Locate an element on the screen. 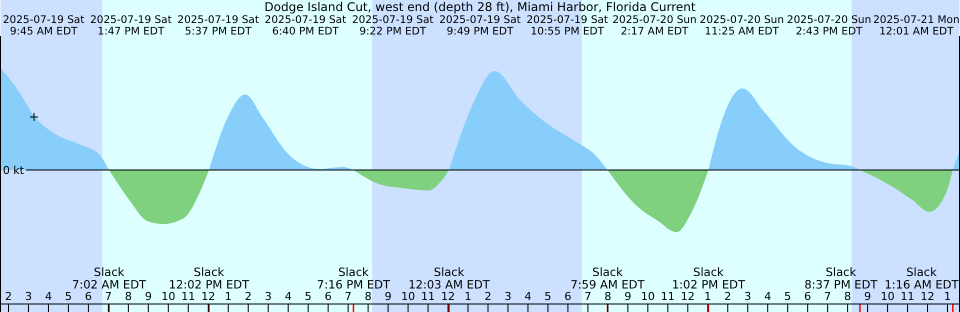  ref-line-label: 0 kt is located at coordinates (13, 170).